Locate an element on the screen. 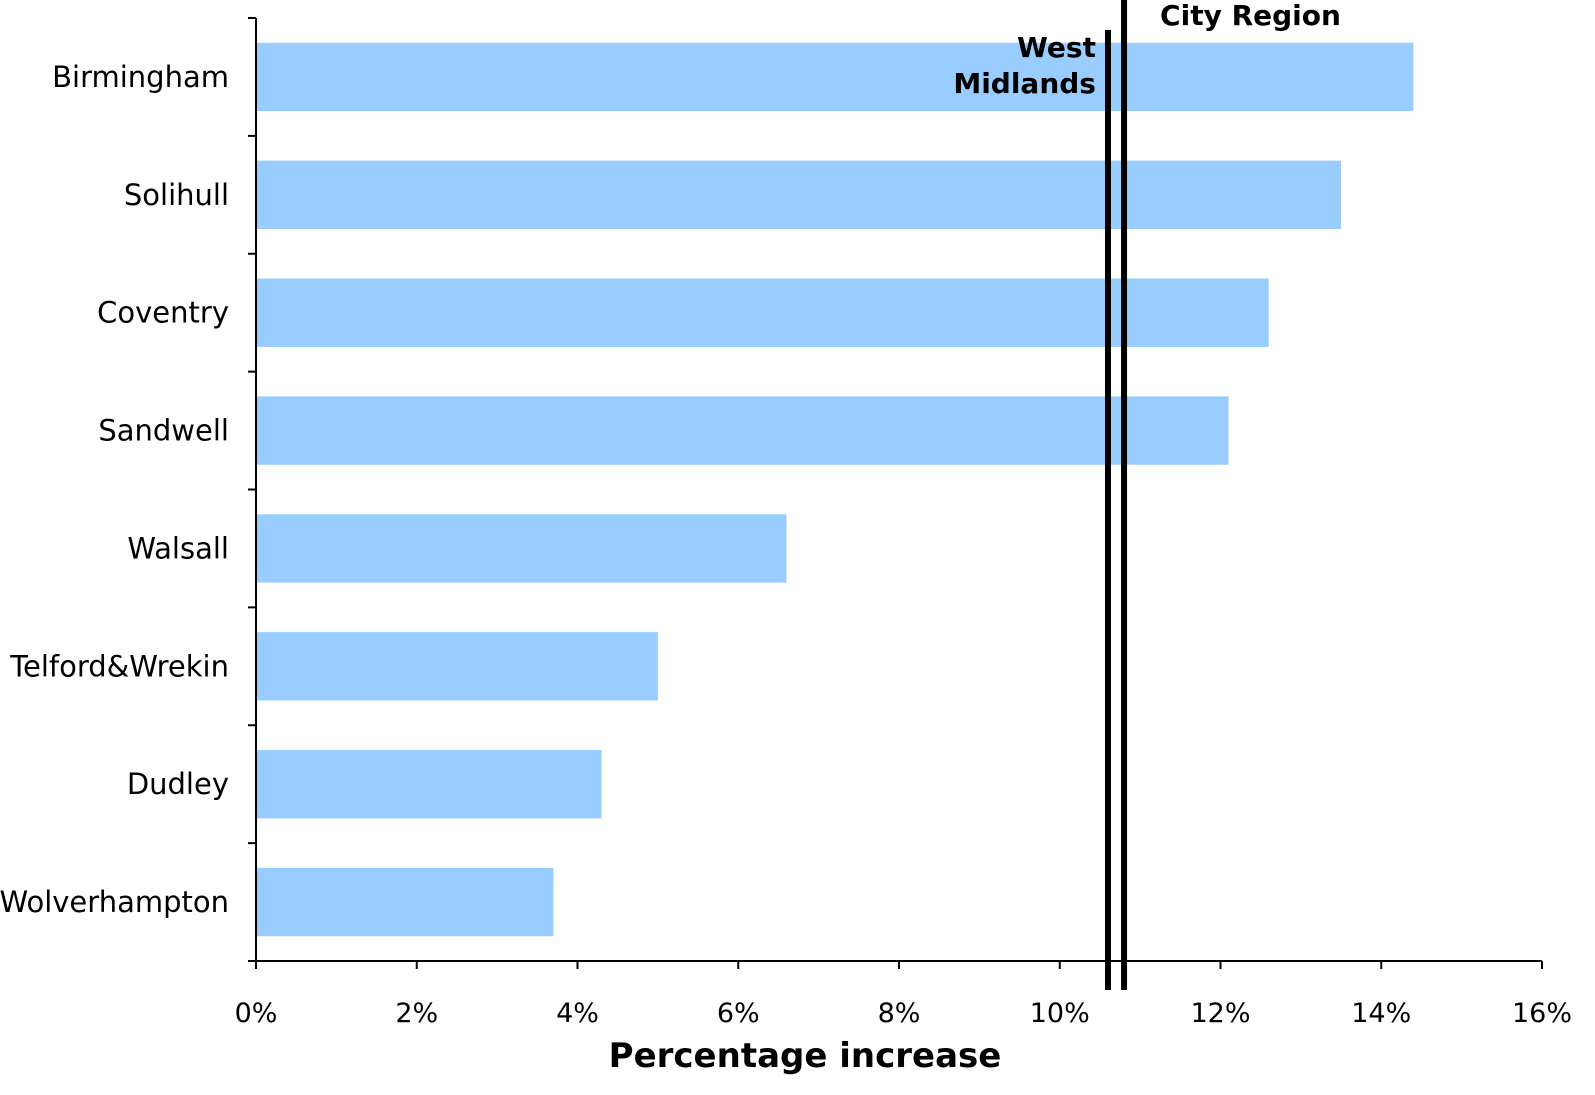 Image resolution: width=1595 pixels, height=1095 pixels. x-tick-label: 16% is located at coordinates (1542, 1013).